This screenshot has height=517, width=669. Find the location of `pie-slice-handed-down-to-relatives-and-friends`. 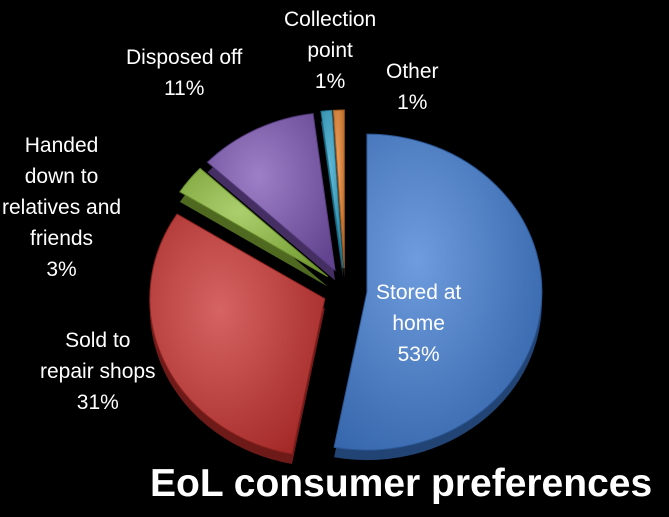

pie-slice-handed-down-to-relatives-and-friends is located at coordinates (253, 227).